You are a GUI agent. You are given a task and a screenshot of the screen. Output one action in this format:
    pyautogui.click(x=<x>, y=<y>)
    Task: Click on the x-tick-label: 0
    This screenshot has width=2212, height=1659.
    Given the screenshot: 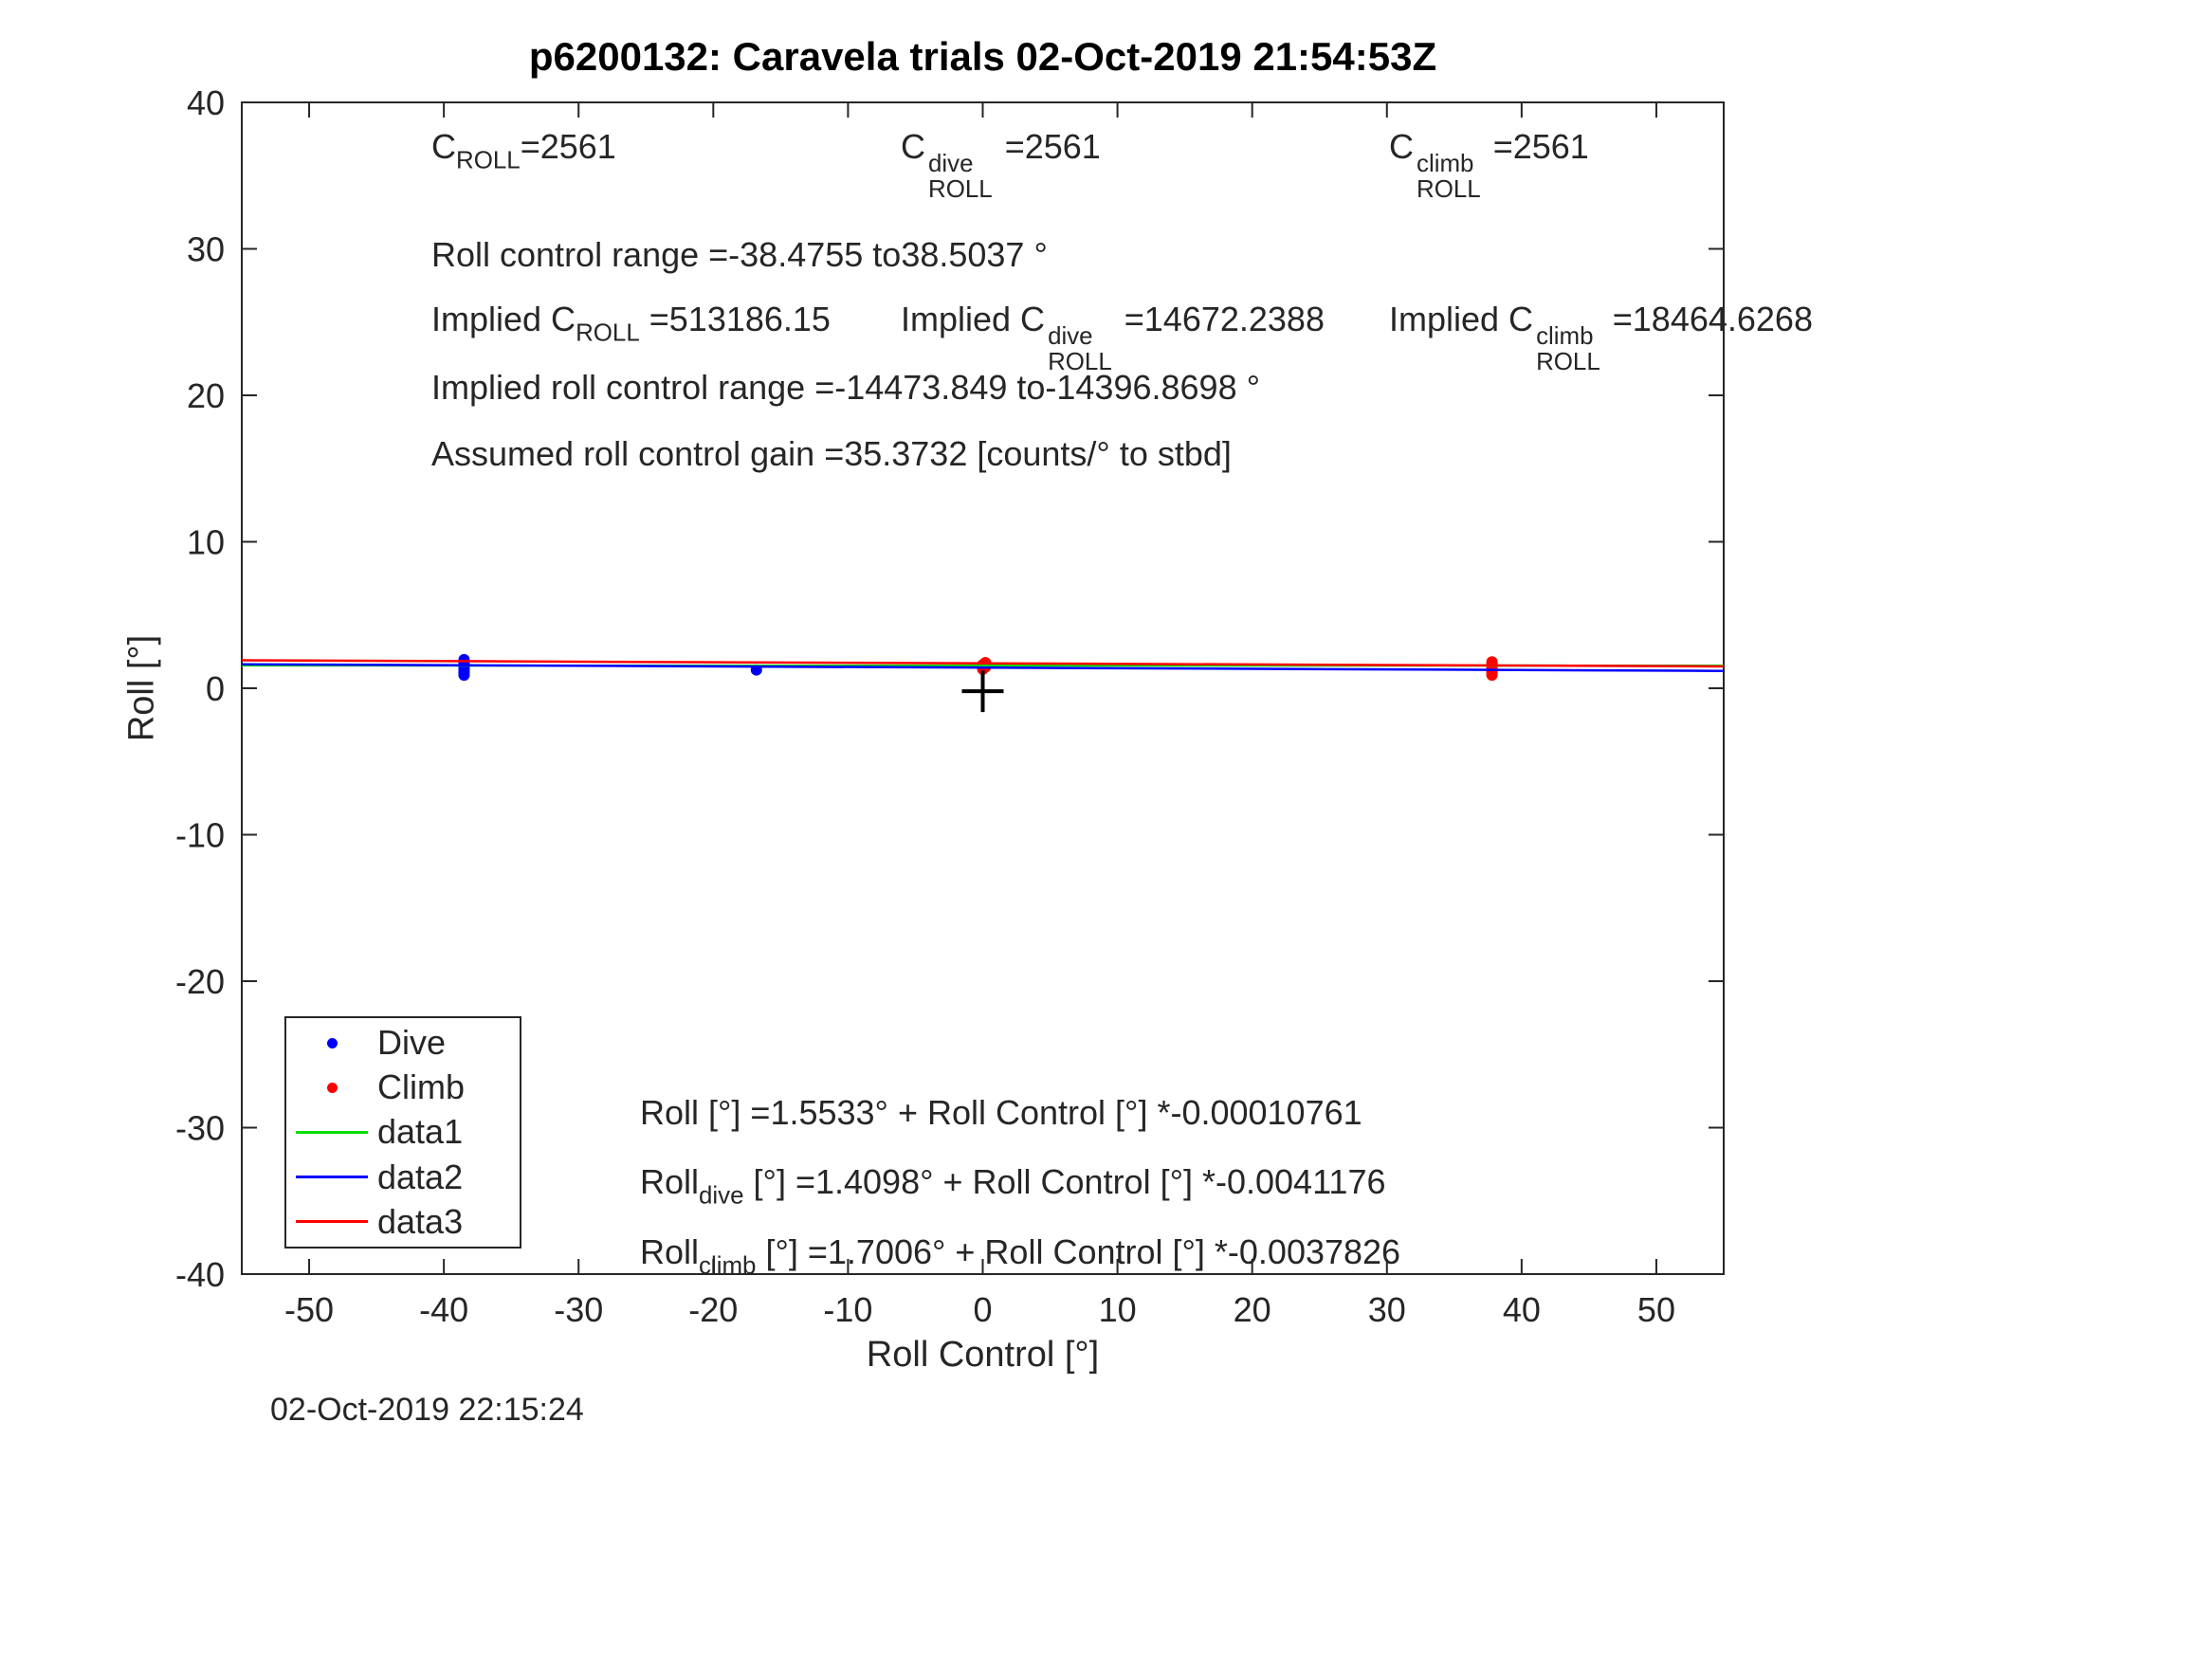 What is the action you would take?
    pyautogui.click(x=982, y=1309)
    